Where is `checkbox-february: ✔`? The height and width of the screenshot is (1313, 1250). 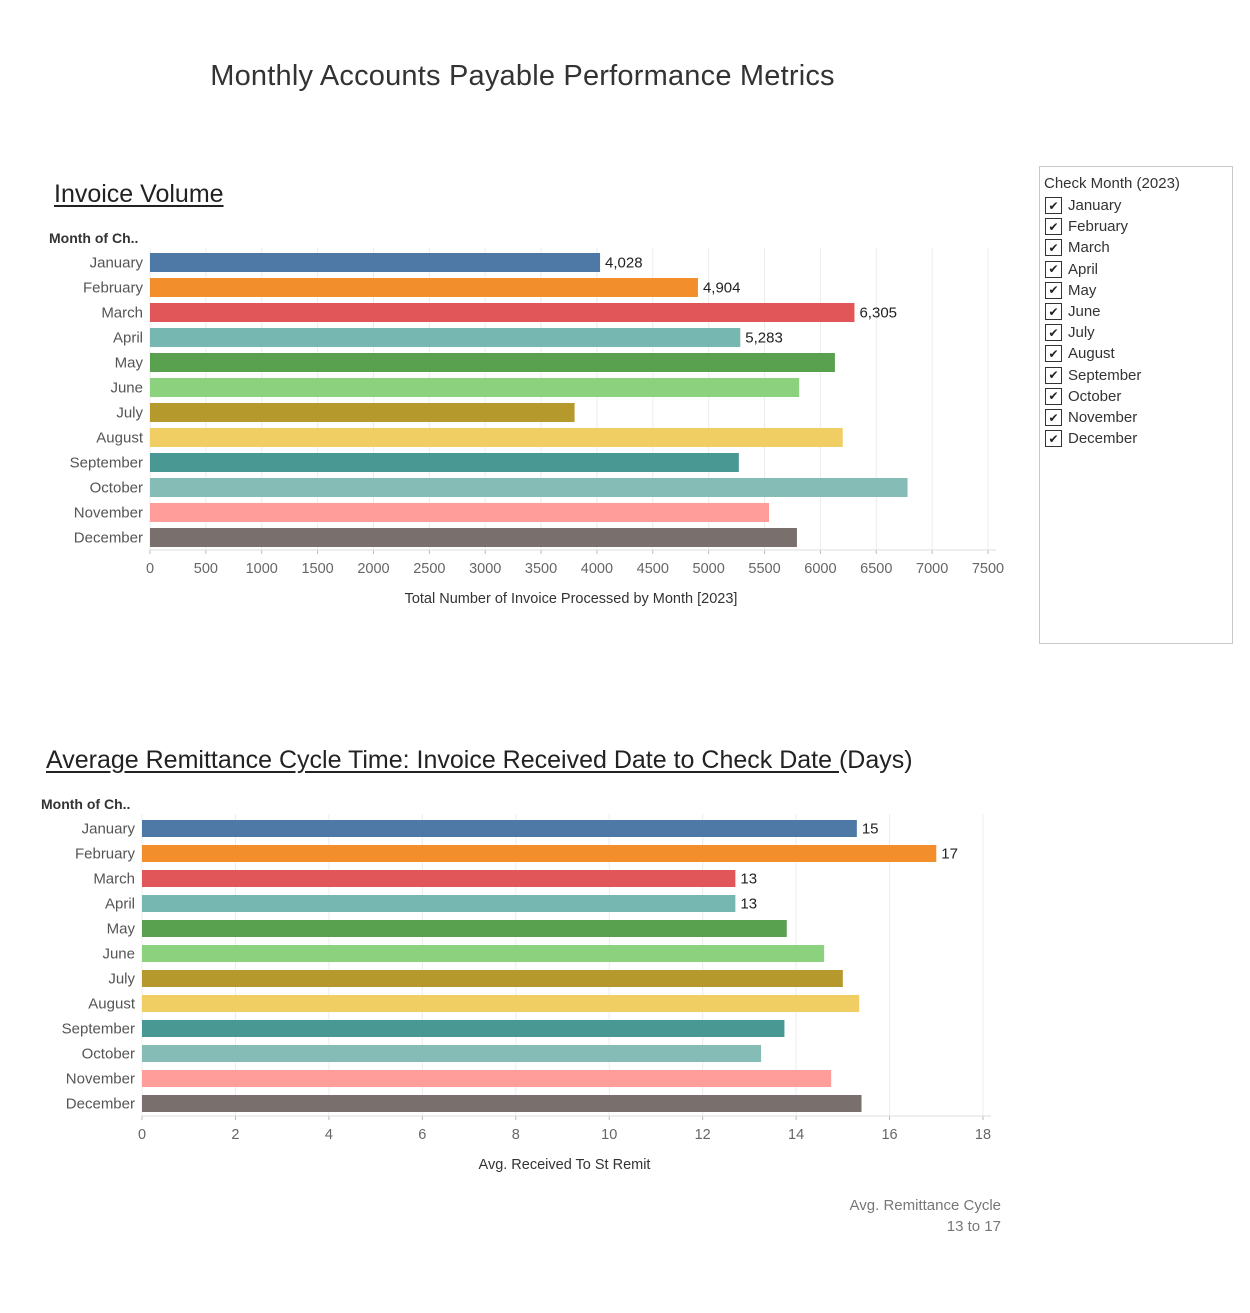
checkbox-february: ✔ is located at coordinates (1053, 227).